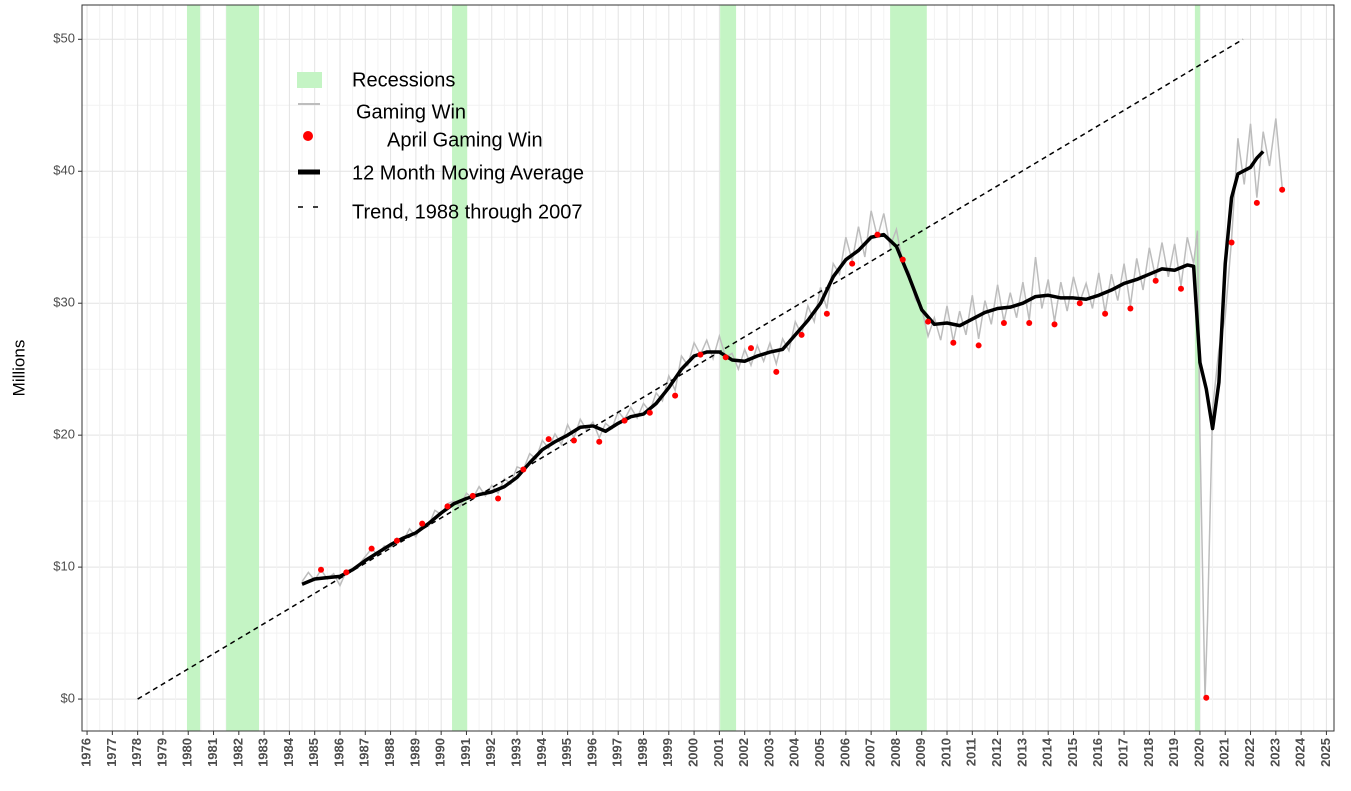 This screenshot has height=791, width=1351. What do you see at coordinates (403, 80) in the screenshot?
I see `legend-label: Recessions` at bounding box center [403, 80].